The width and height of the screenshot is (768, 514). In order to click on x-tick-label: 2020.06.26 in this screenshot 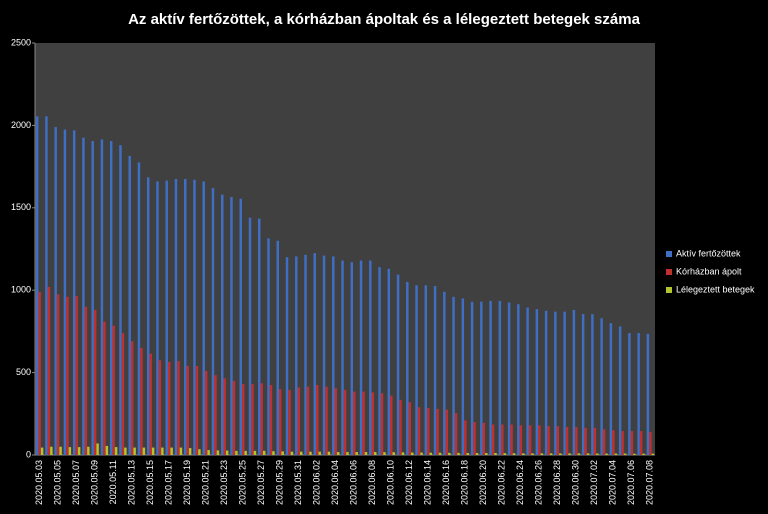, I will do `click(539, 482)`.